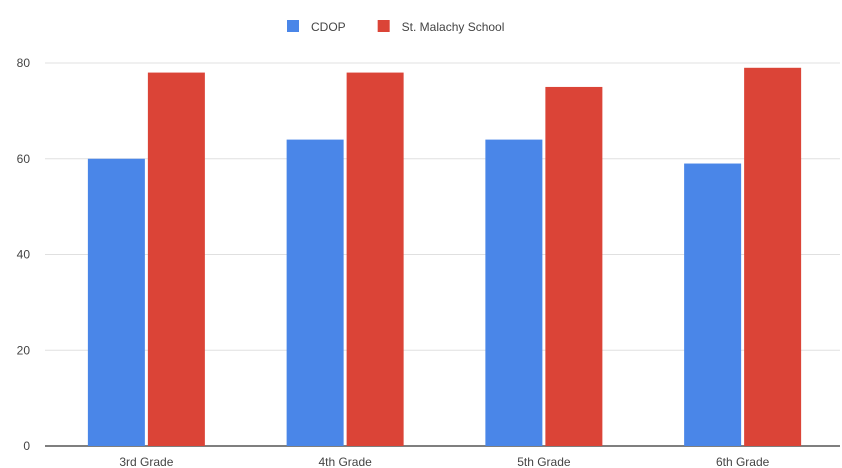 This screenshot has height=468, width=842. Describe the element at coordinates (24, 159) in the screenshot. I see `y-tick-label: 60` at that location.